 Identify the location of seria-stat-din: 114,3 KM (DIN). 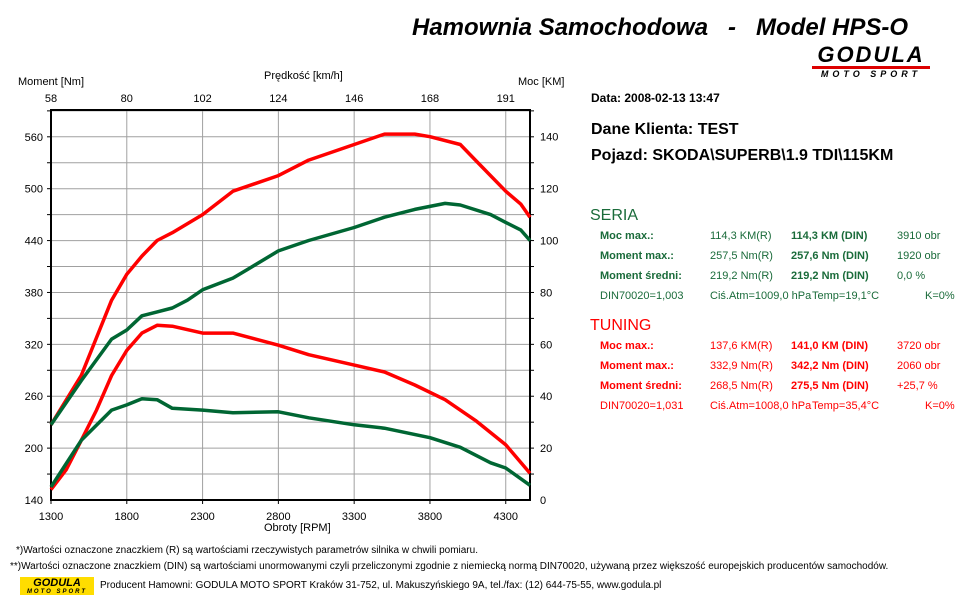
(829, 236).